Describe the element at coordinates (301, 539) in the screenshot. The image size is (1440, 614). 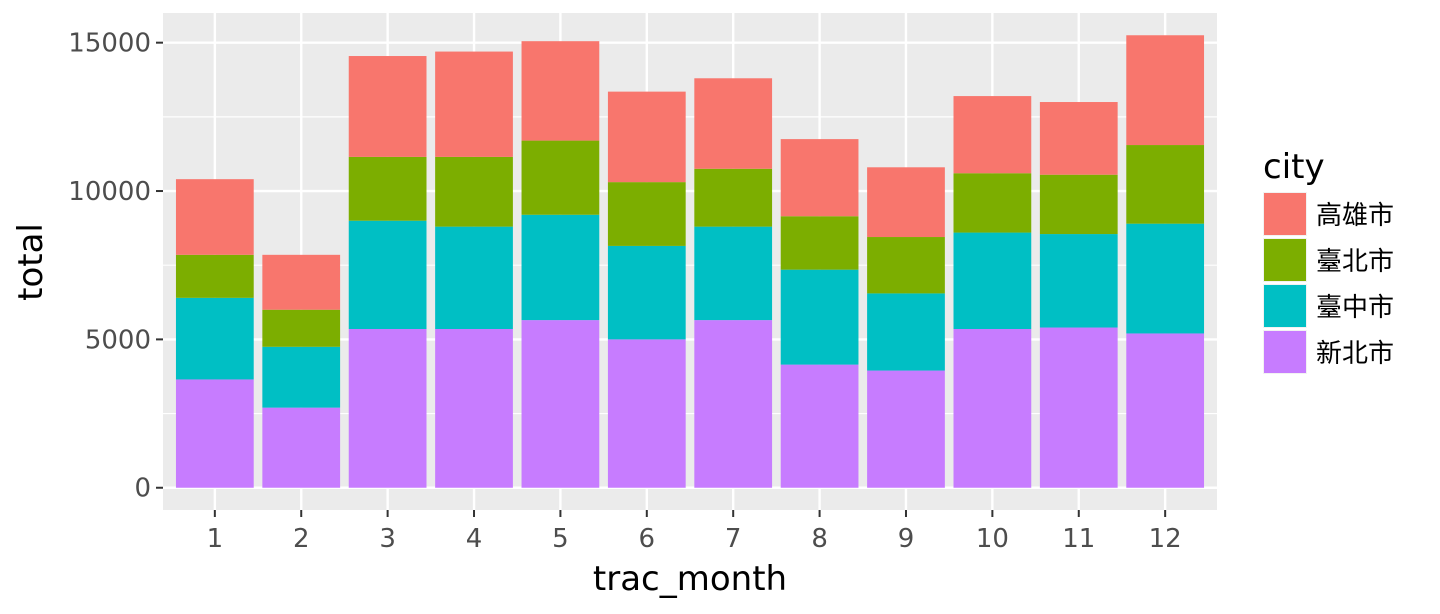
I see `x-tick-label: 2` at that location.